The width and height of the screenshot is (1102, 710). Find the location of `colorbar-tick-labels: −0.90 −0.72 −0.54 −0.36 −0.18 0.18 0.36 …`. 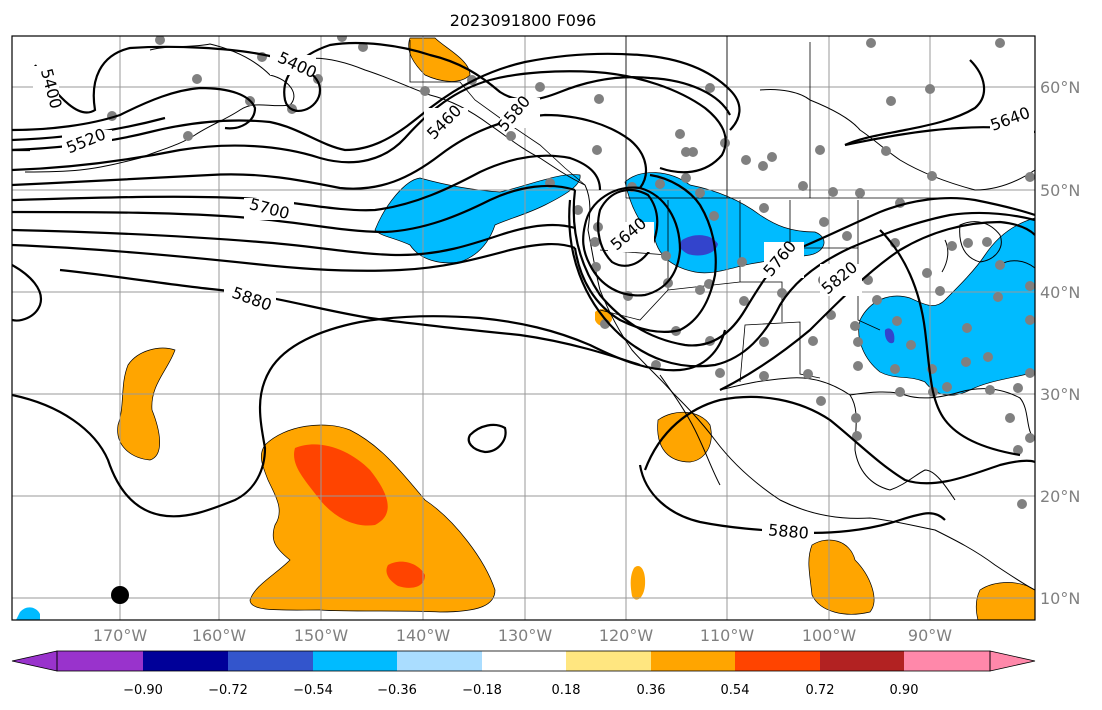

colorbar-tick-labels: −0.90 −0.72 −0.54 −0.36 −0.18 0.18 0.36 … is located at coordinates (520, 690).